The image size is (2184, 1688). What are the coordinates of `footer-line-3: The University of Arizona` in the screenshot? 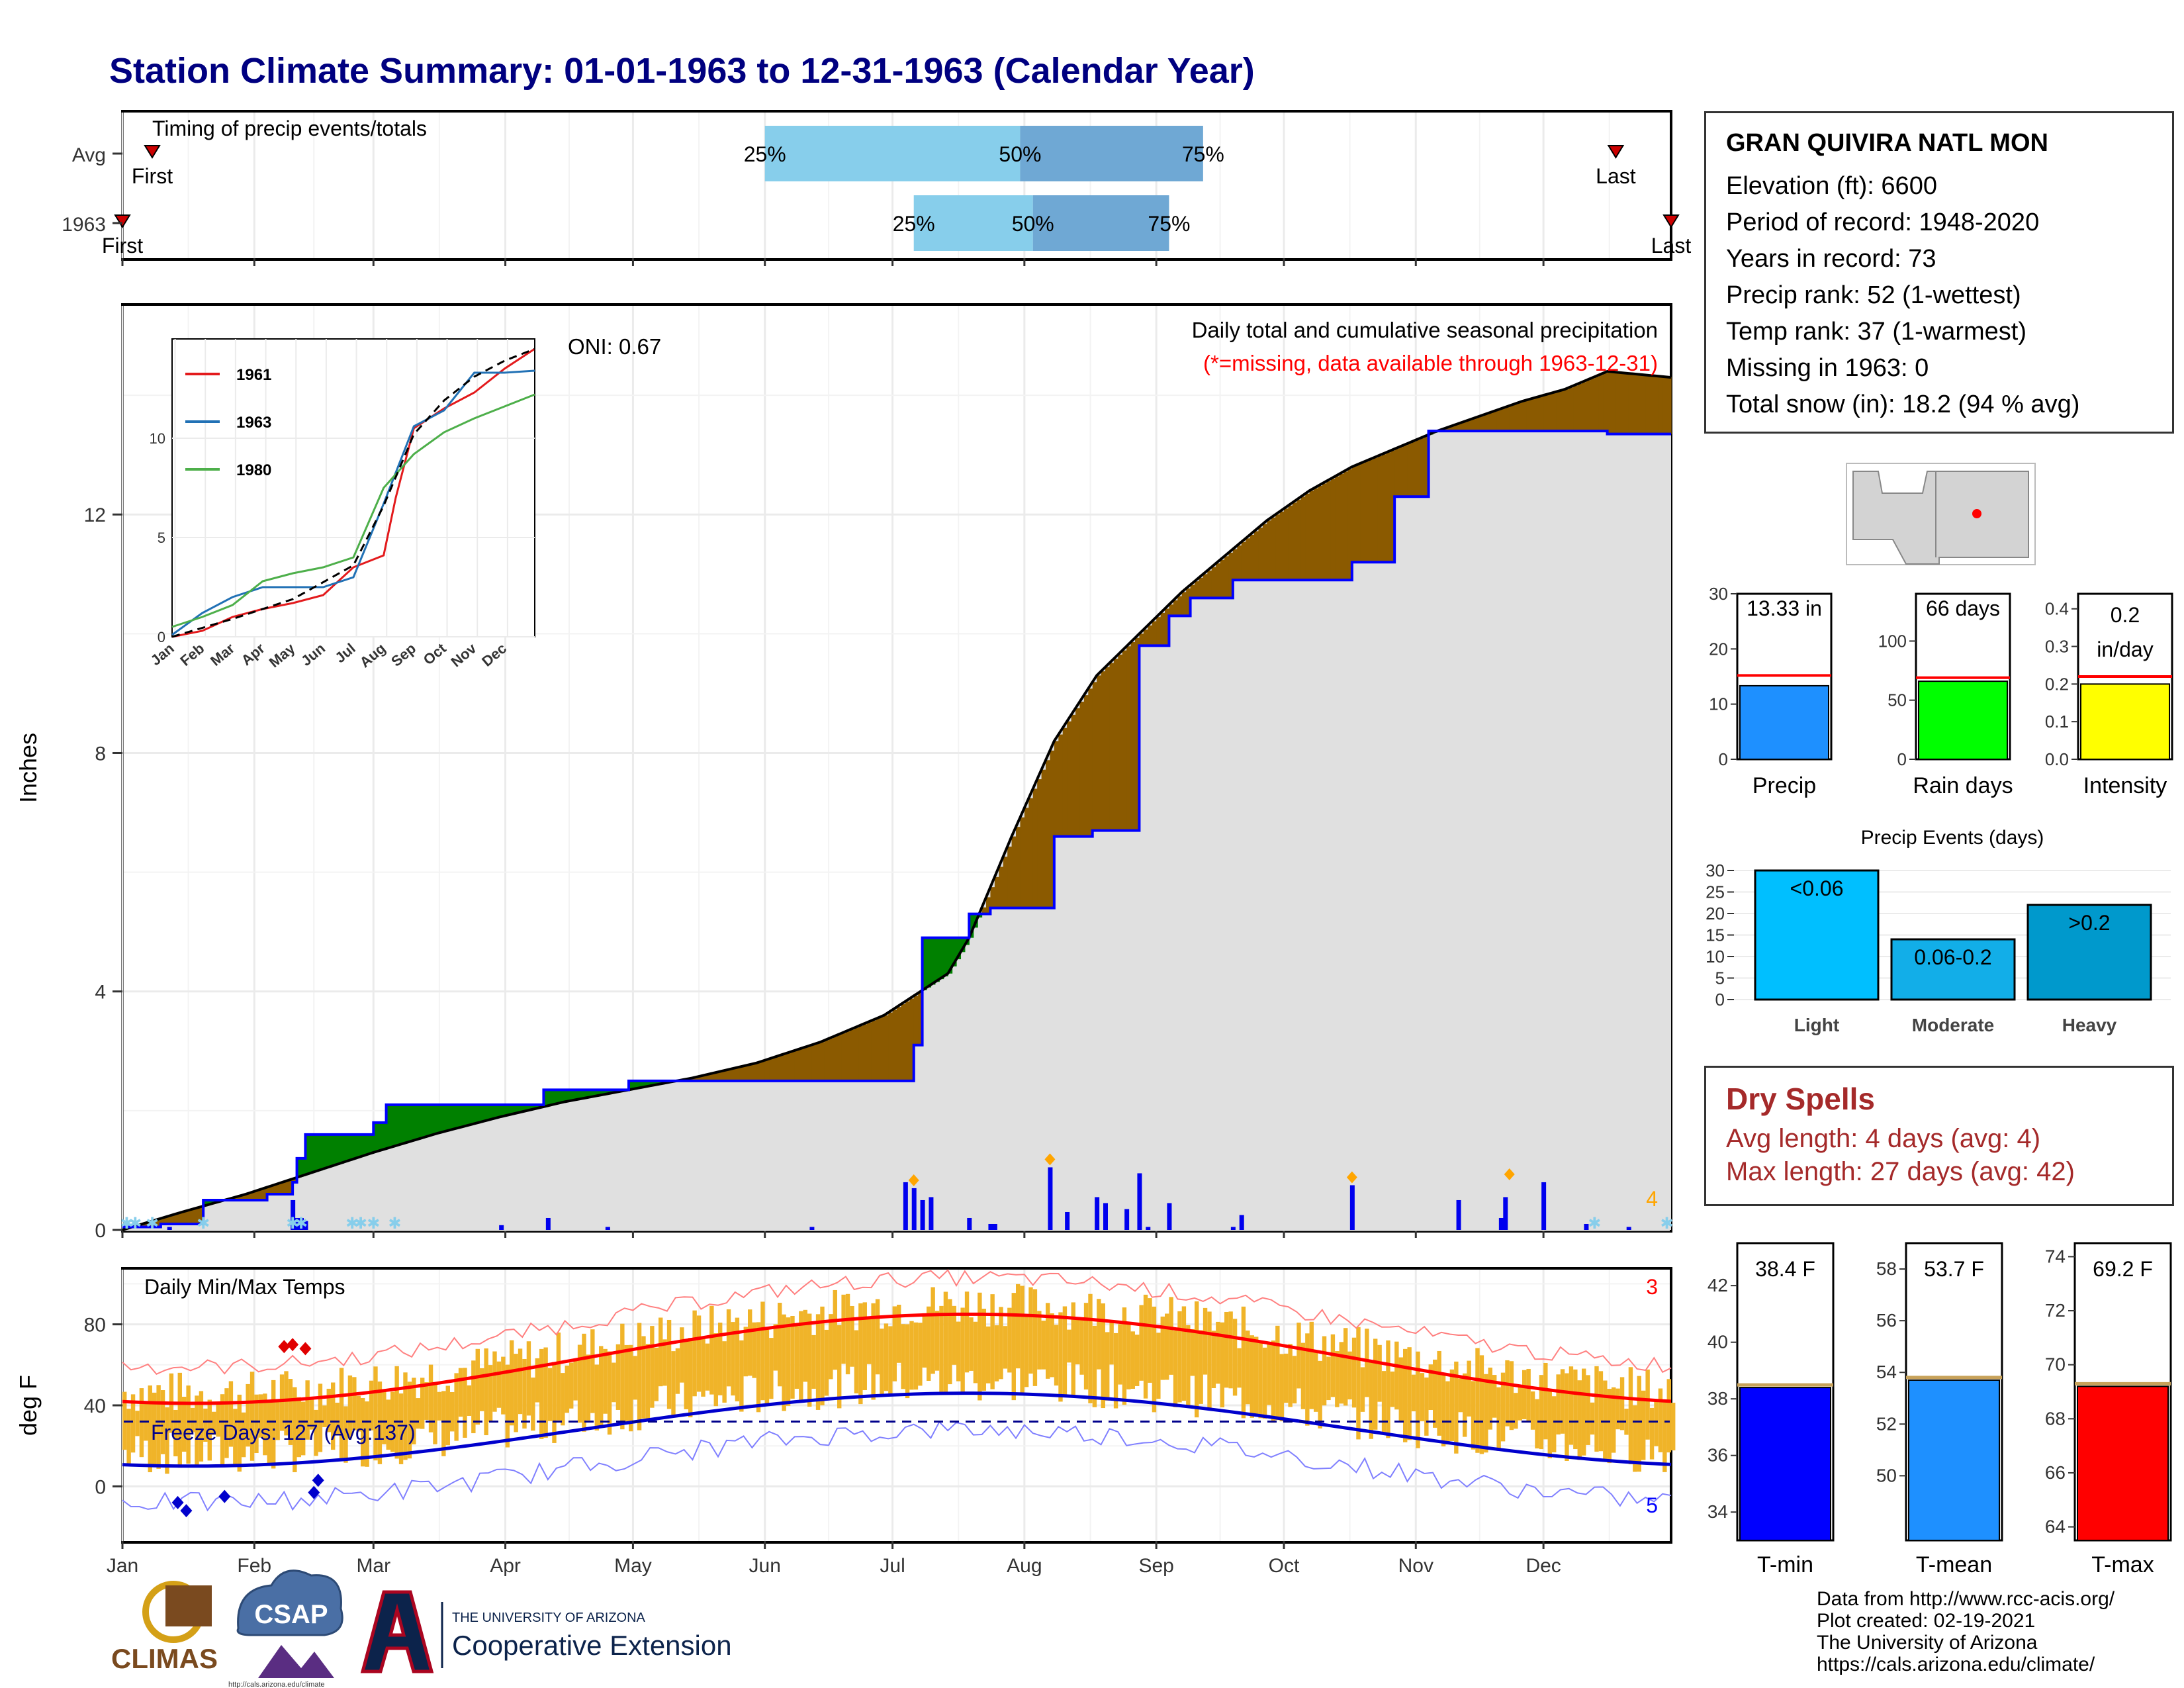 It's located at (1928, 1643).